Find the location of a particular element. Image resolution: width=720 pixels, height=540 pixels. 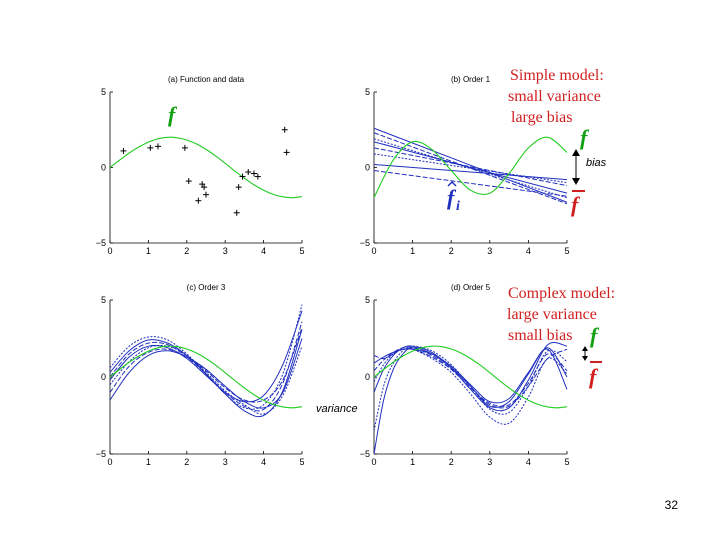

simple-model-line1: Simple model: is located at coordinates (557, 75).